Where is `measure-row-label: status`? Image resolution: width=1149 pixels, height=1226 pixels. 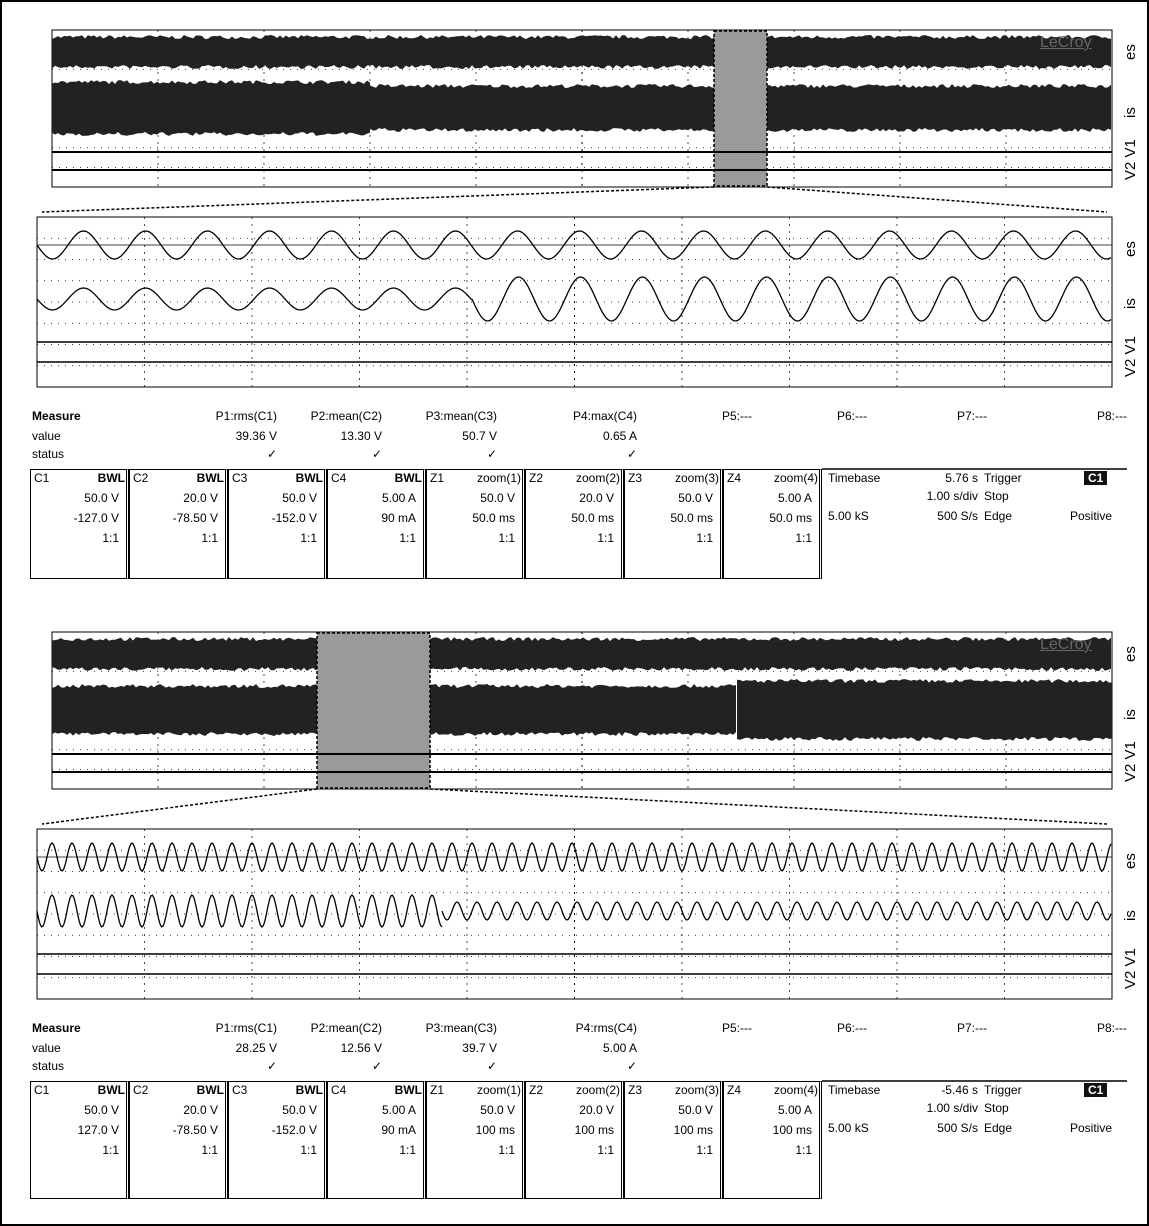
measure-row-label: status is located at coordinates (48, 454).